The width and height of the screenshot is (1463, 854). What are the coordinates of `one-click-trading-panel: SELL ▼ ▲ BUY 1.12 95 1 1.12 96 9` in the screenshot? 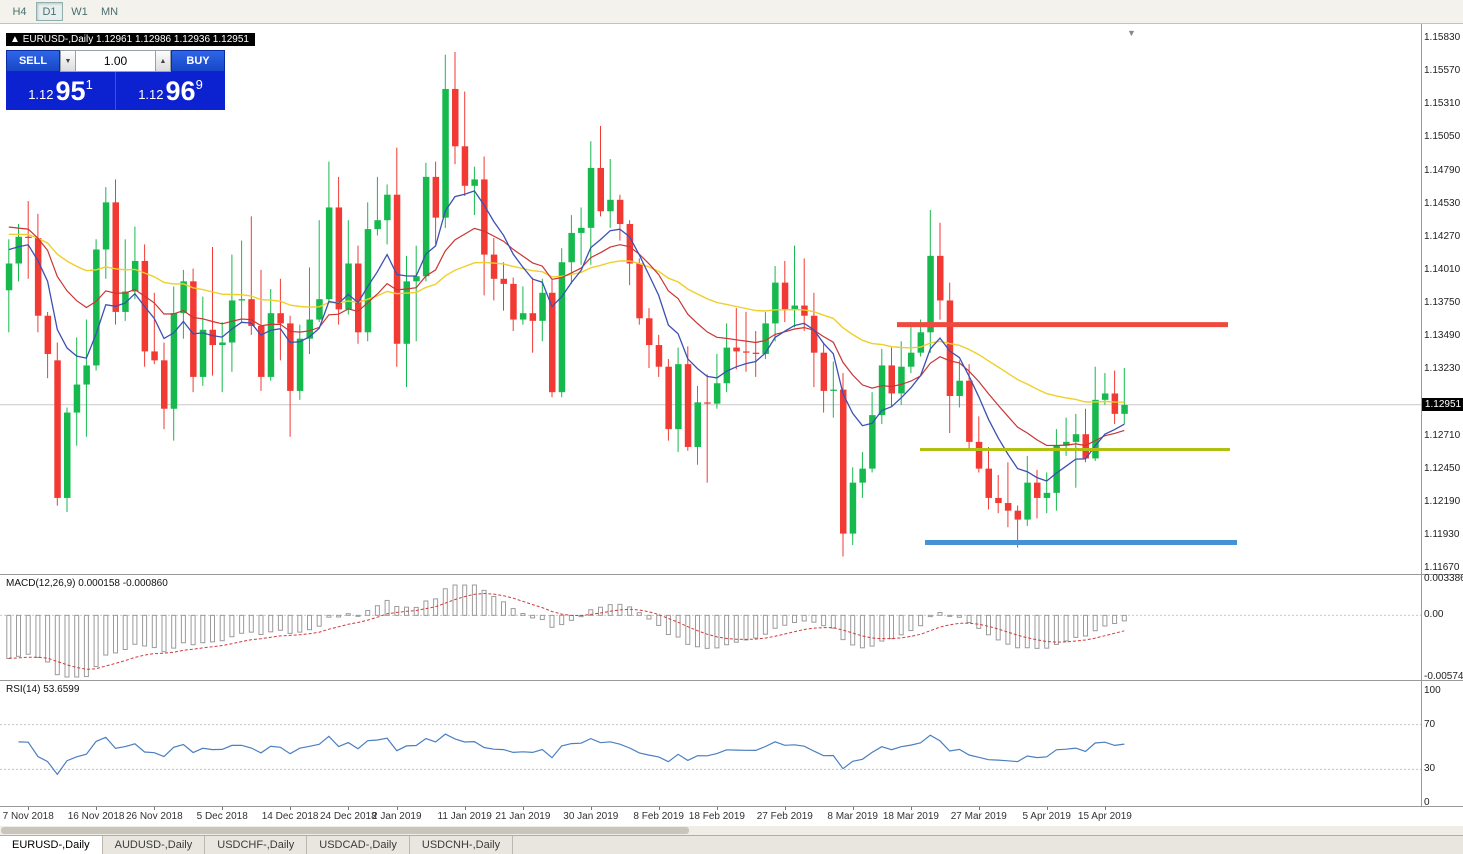 It's located at (115, 80).